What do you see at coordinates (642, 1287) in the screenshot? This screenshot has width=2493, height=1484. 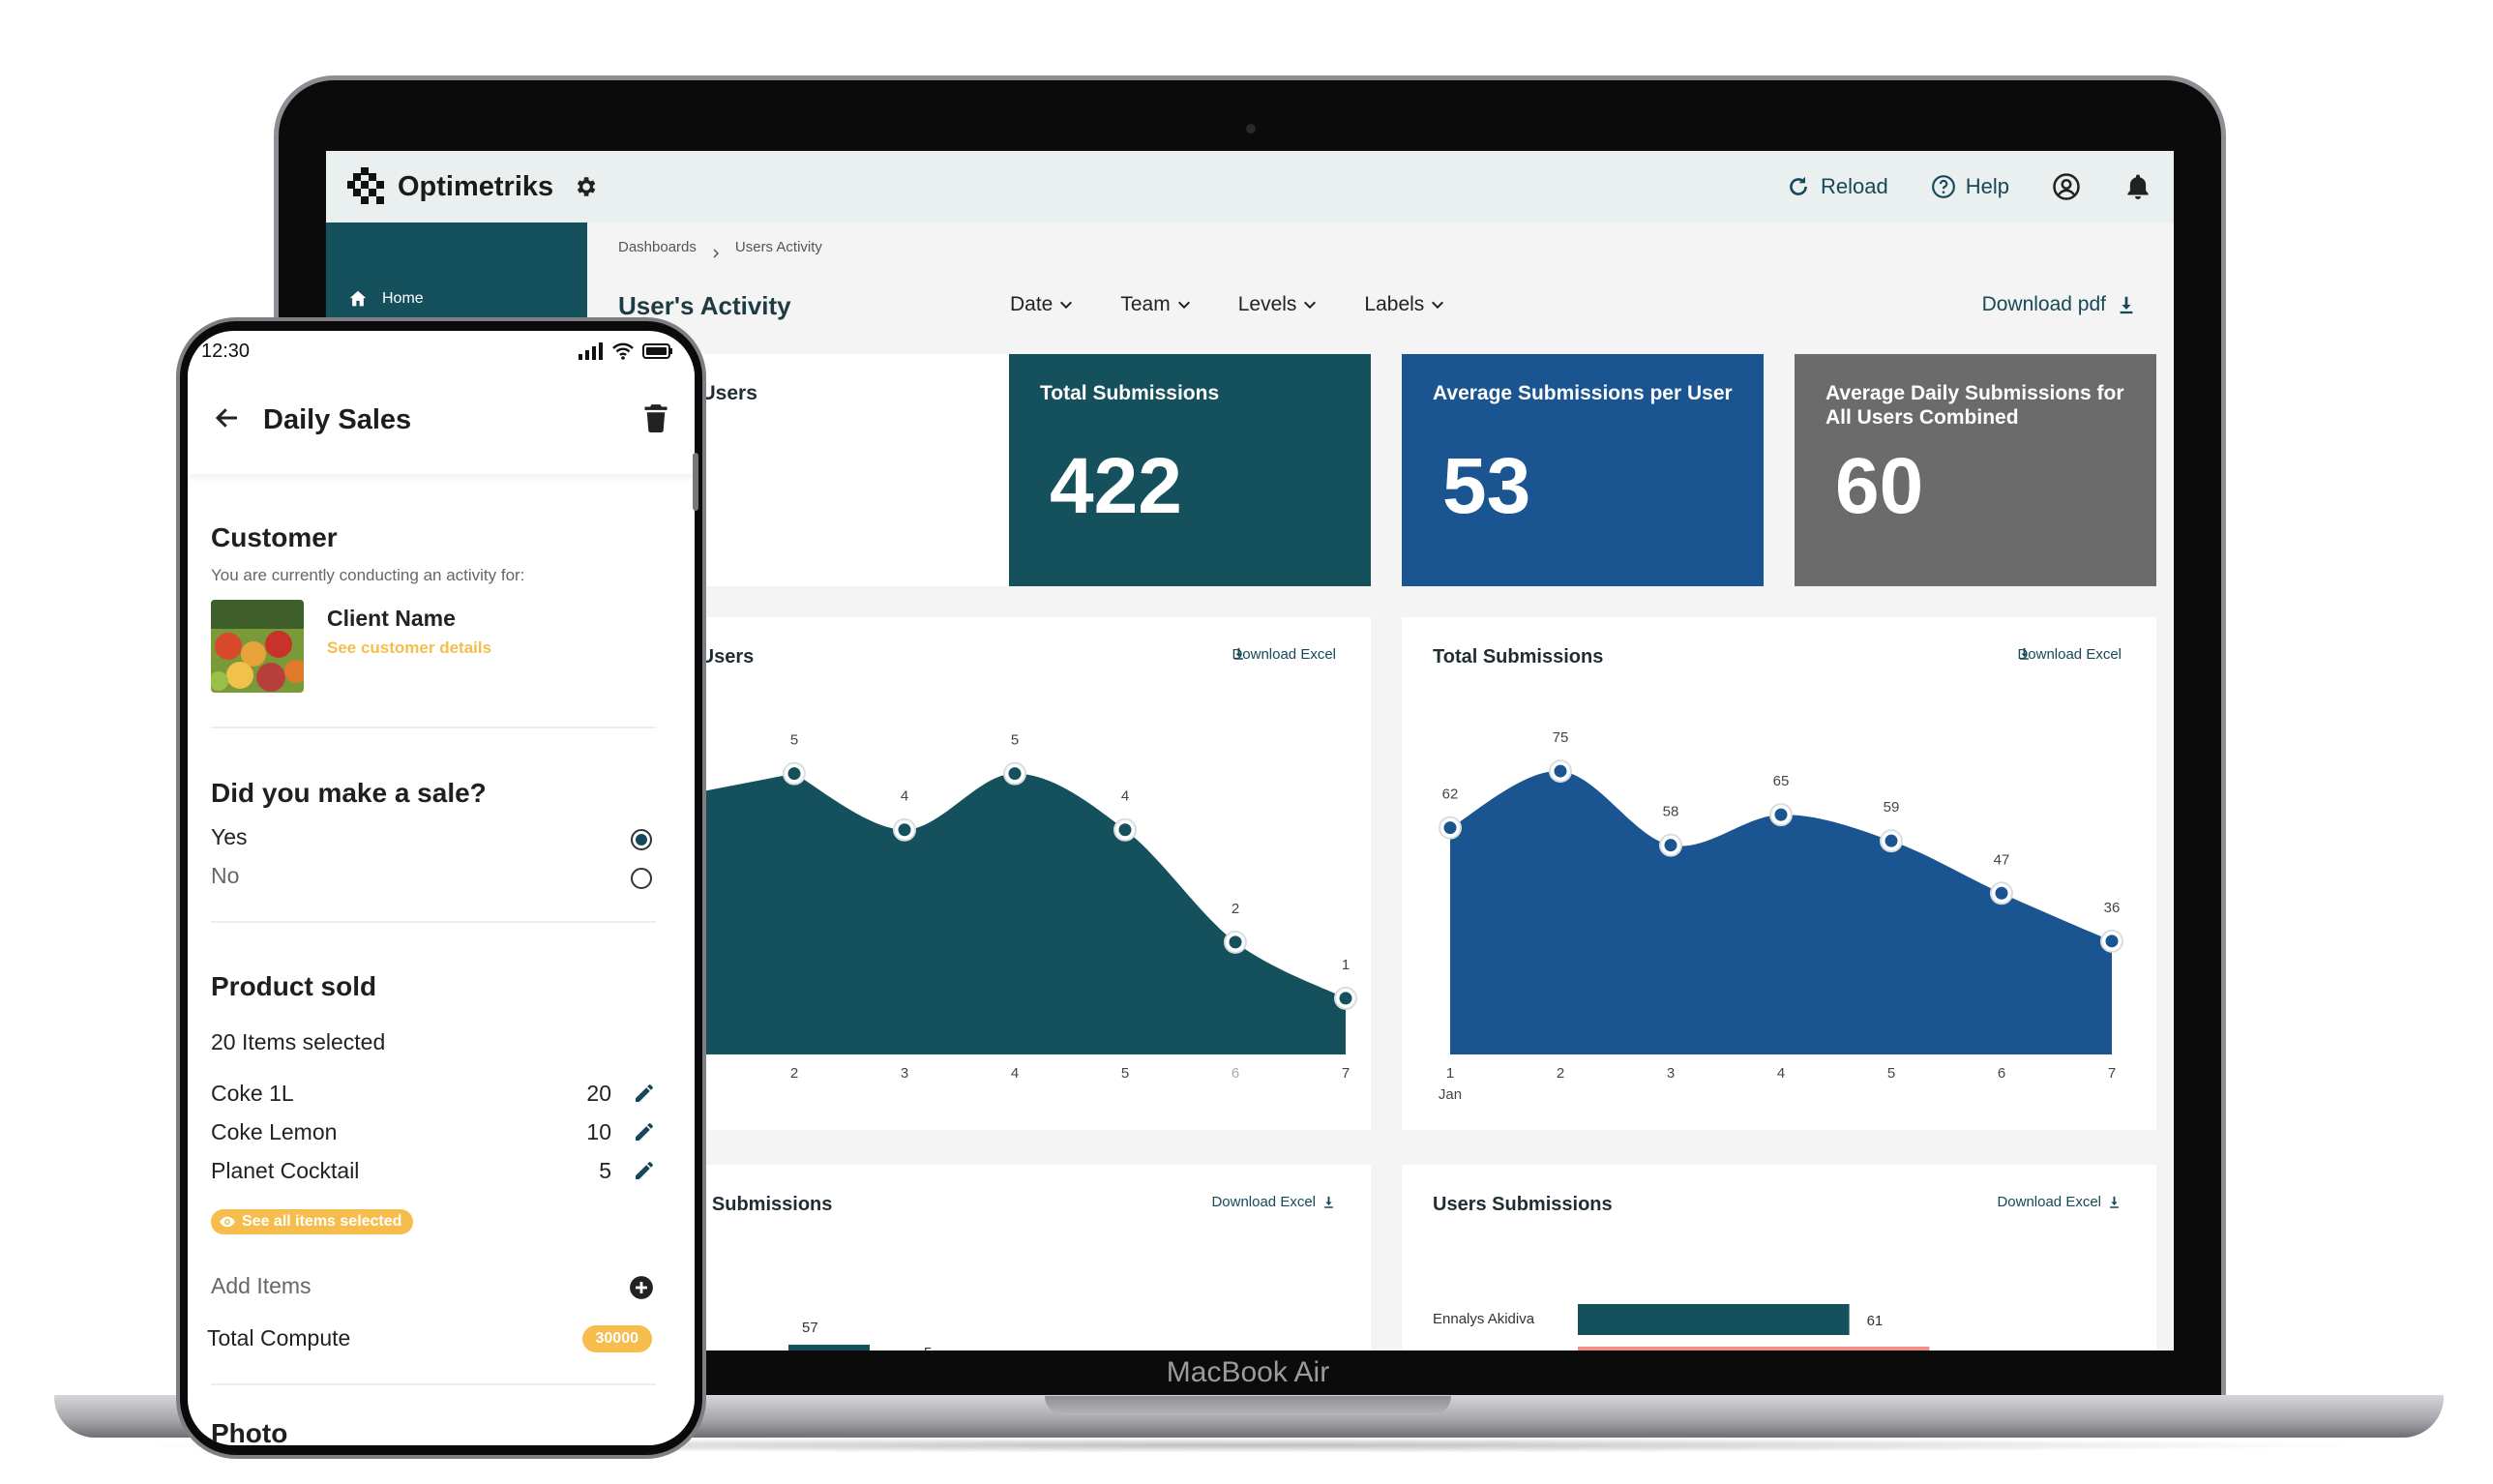 I see `plus-circle-icon` at bounding box center [642, 1287].